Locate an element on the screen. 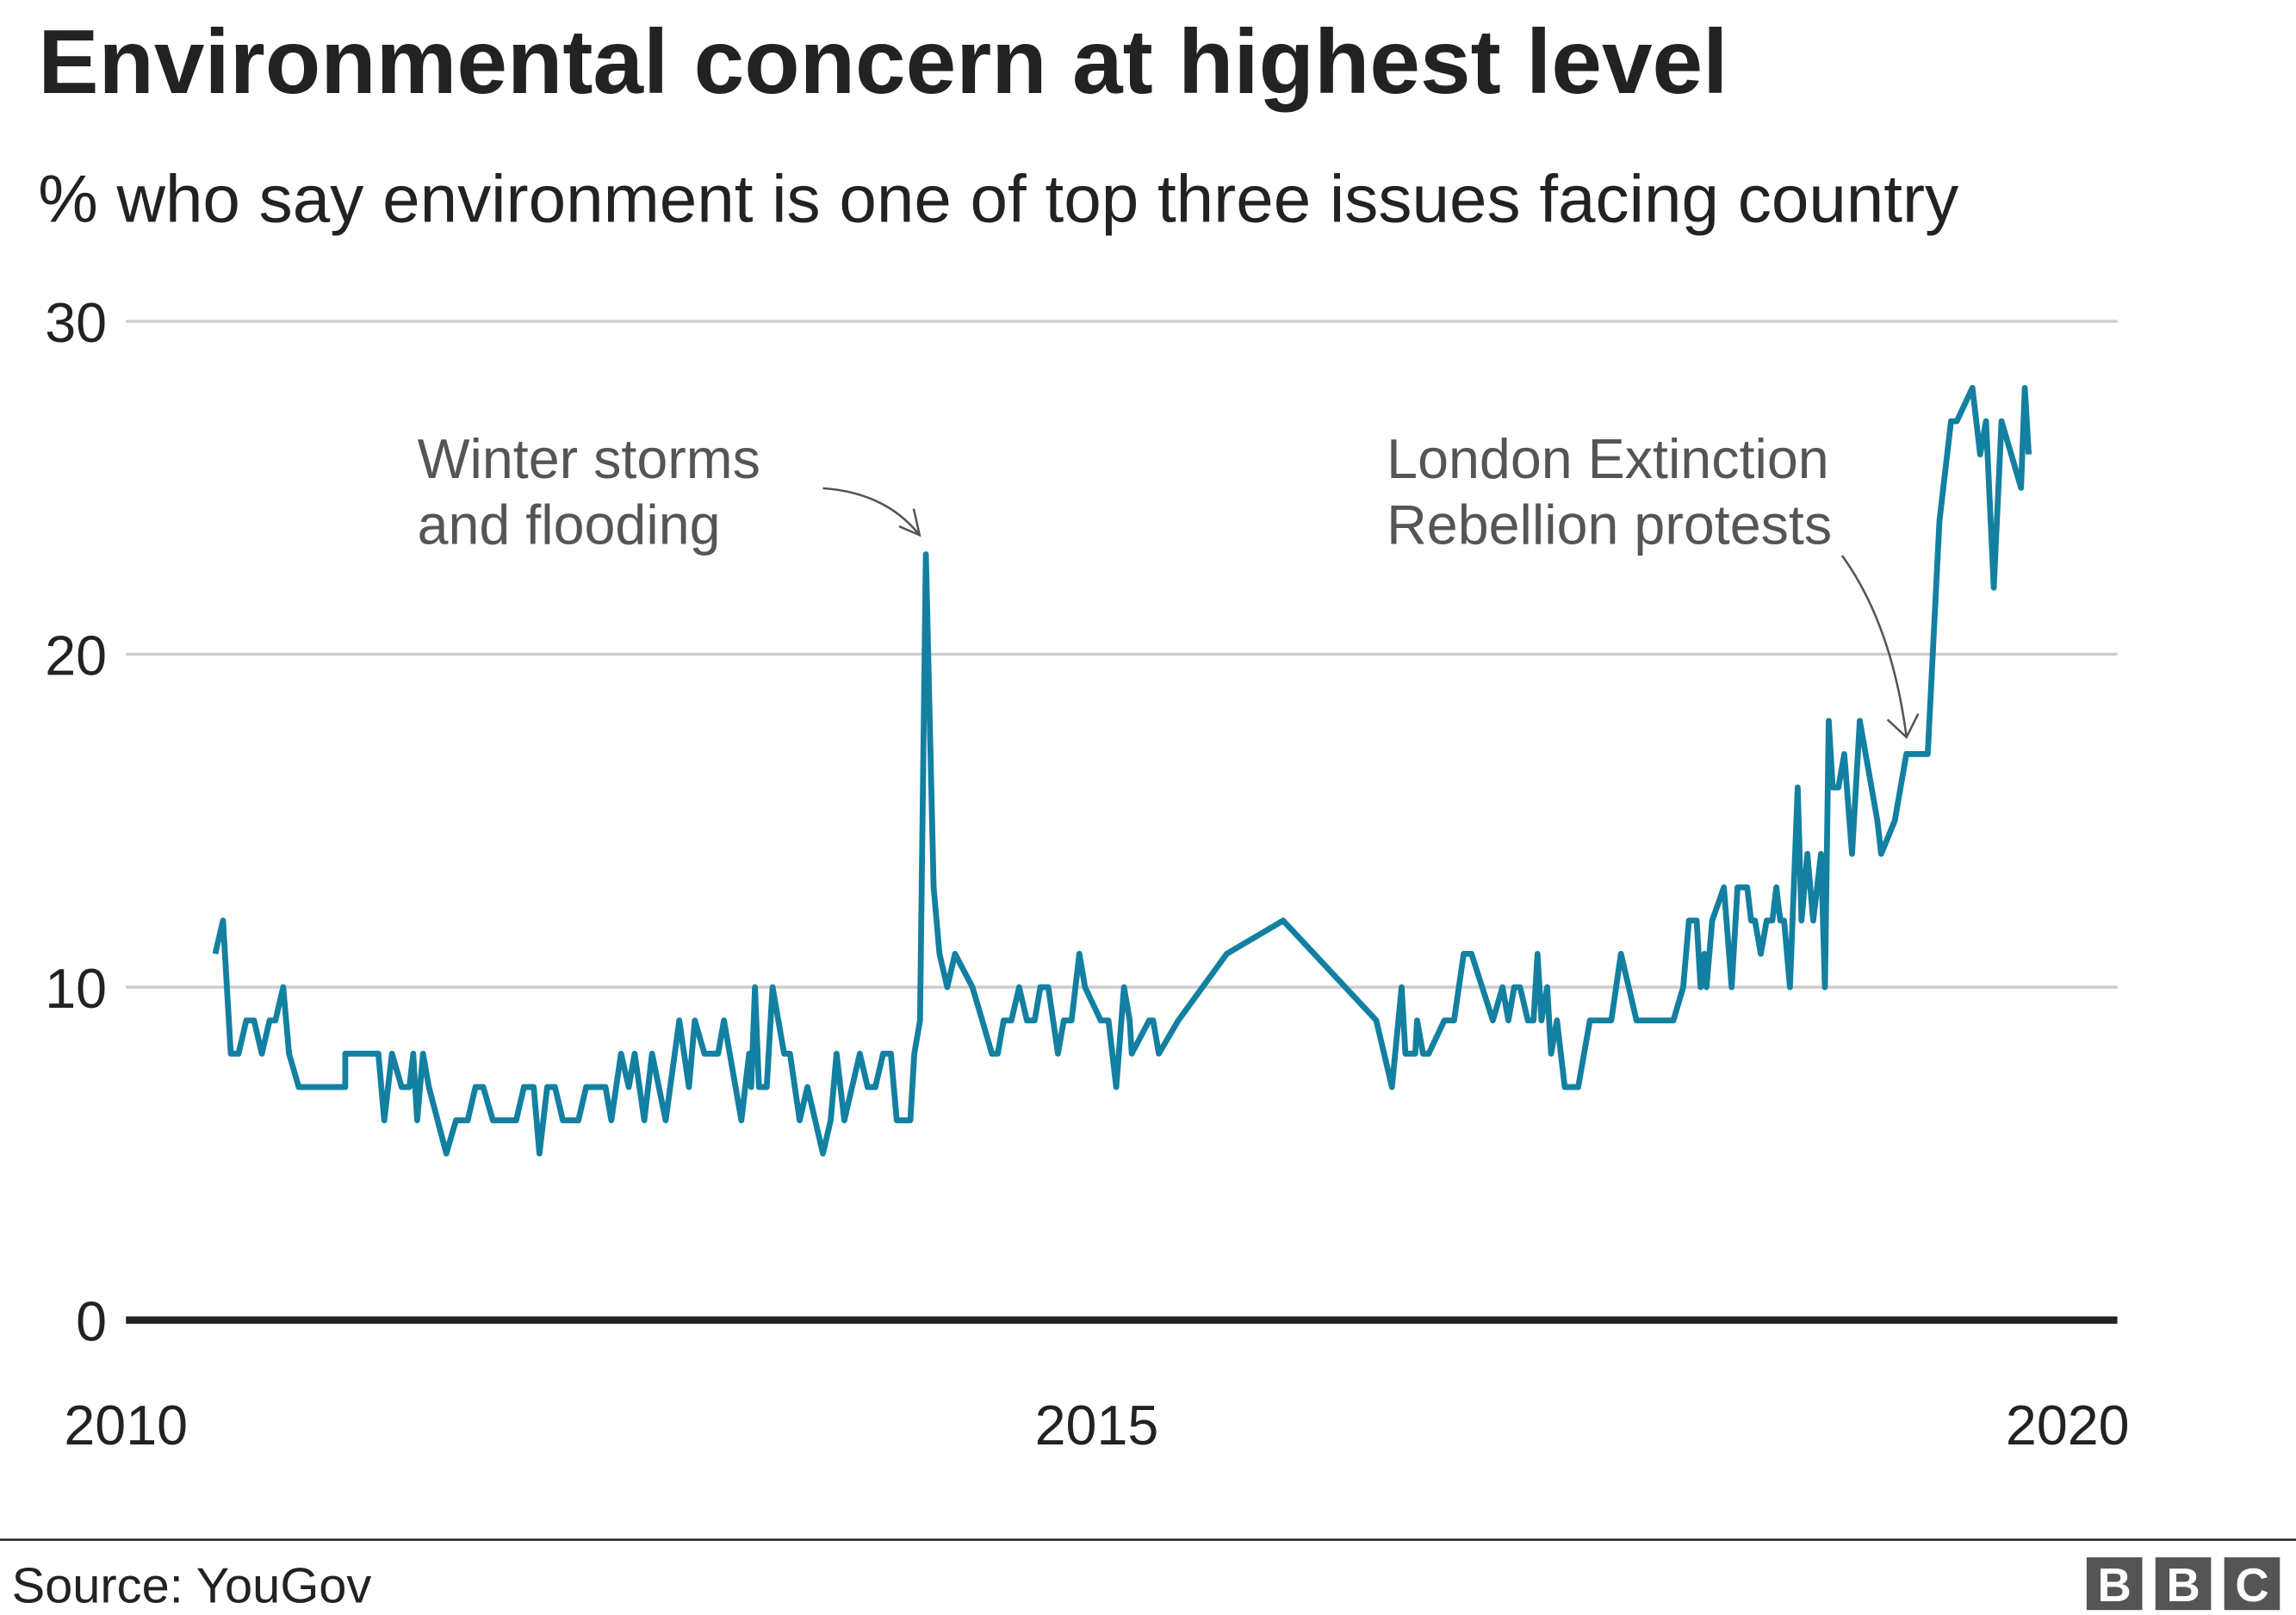 The image size is (2296, 1615). x-tick-labels: 2010 2015 2020 is located at coordinates (1096, 1425).